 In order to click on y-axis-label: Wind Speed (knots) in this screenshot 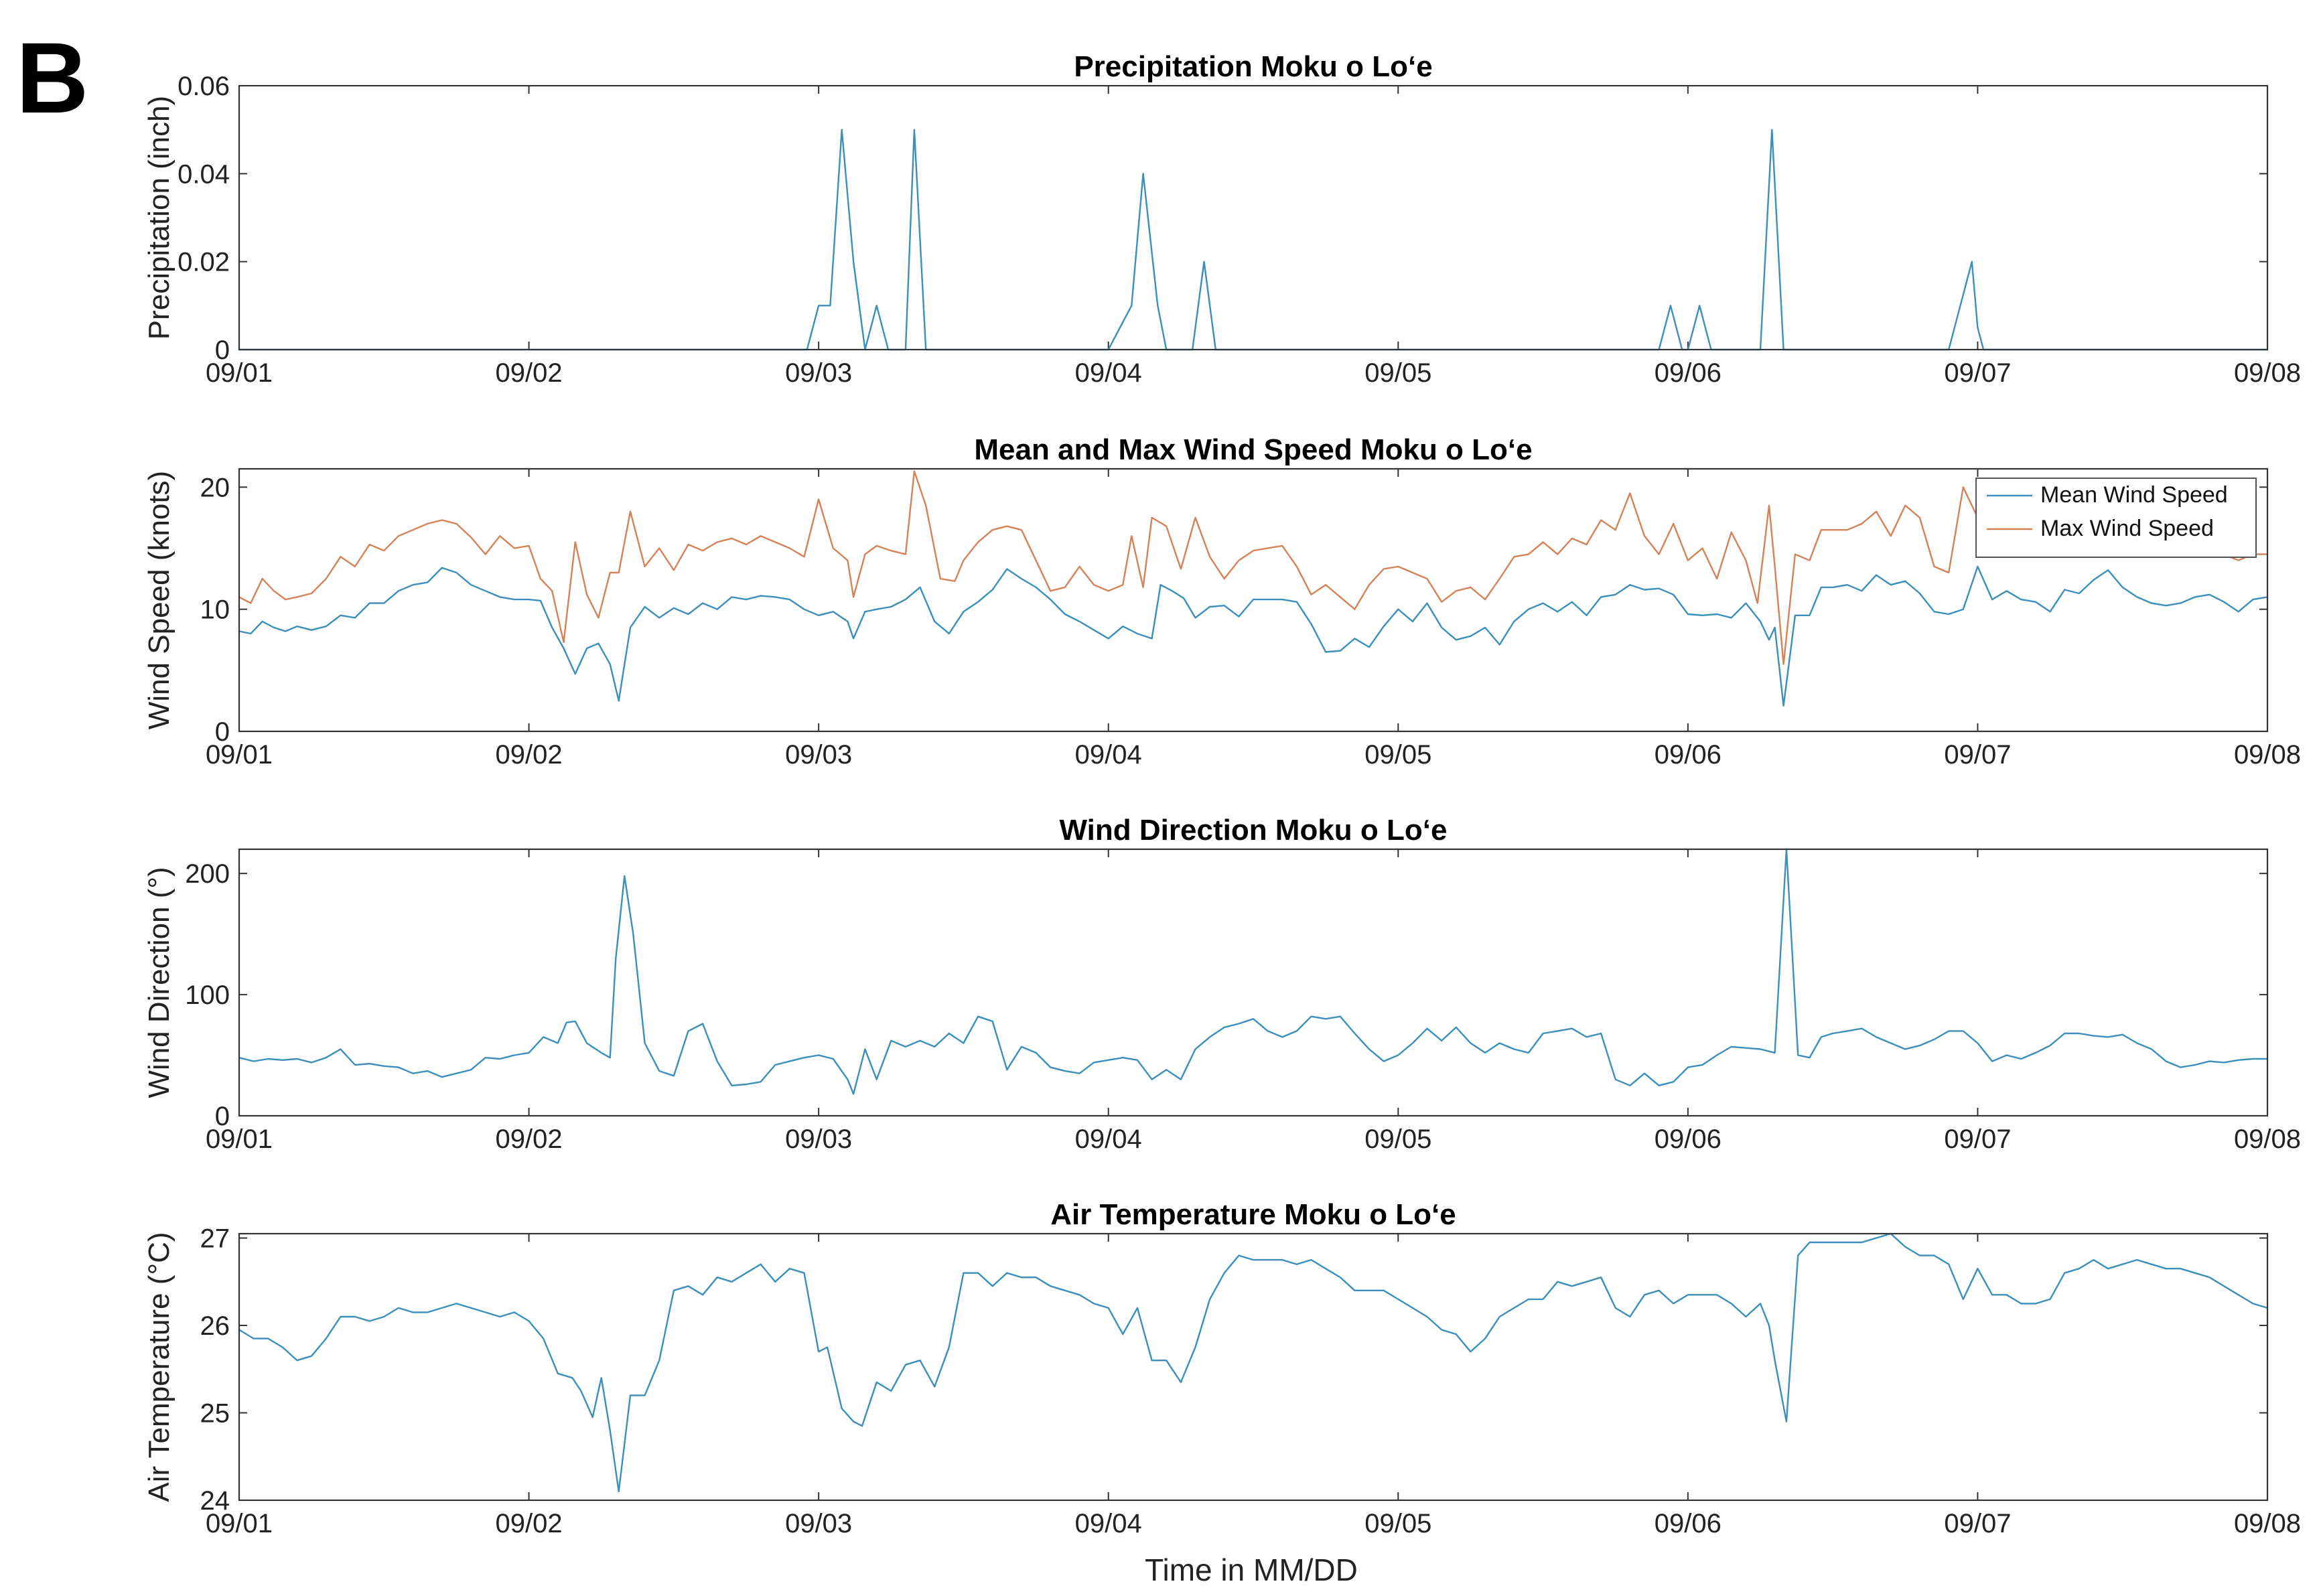, I will do `click(159, 600)`.